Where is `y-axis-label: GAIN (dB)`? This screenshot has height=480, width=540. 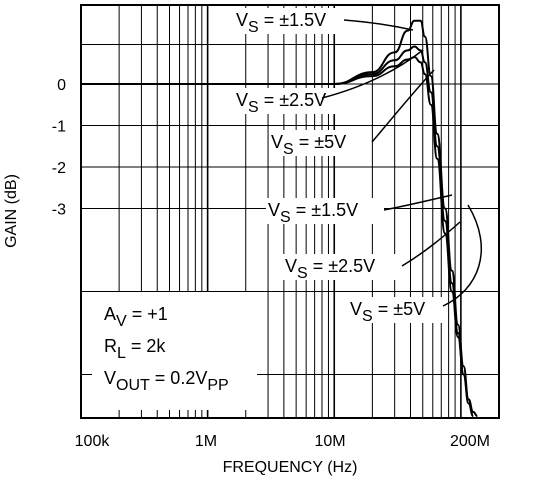 y-axis-label: GAIN (dB) is located at coordinates (11, 211).